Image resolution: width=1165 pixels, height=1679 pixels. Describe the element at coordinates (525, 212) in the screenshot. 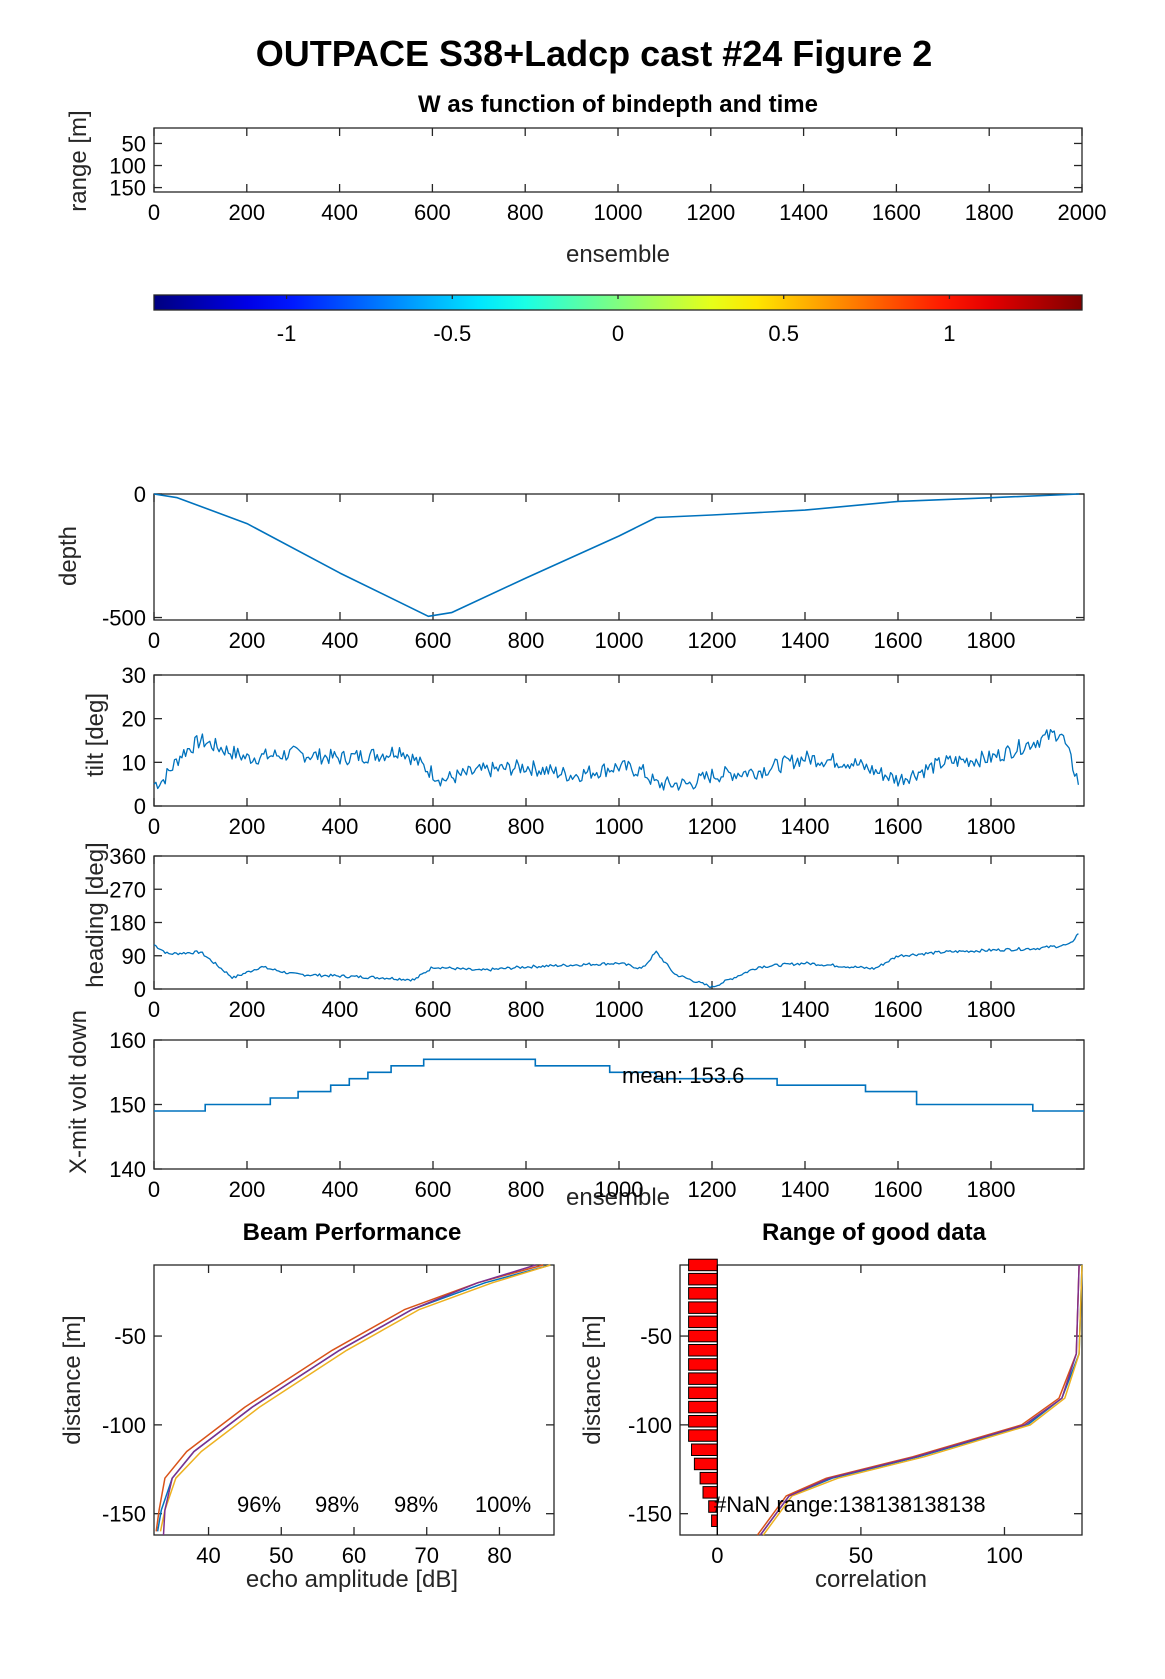

I see `heatmap-xtick-label-4: 800` at that location.